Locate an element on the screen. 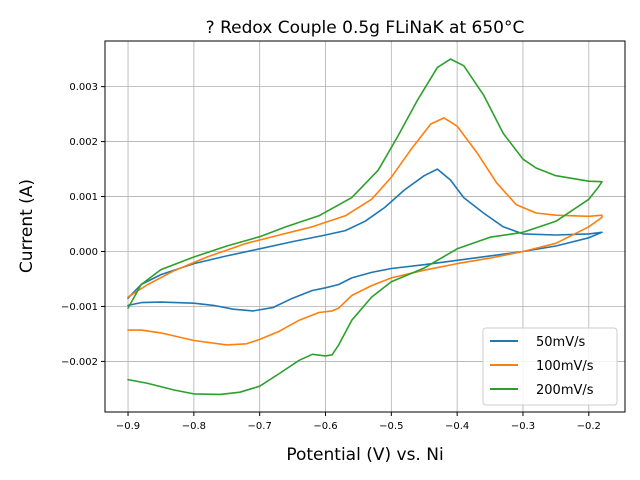 The height and width of the screenshot is (480, 640). x-tick-label: −0.3 is located at coordinates (523, 426).